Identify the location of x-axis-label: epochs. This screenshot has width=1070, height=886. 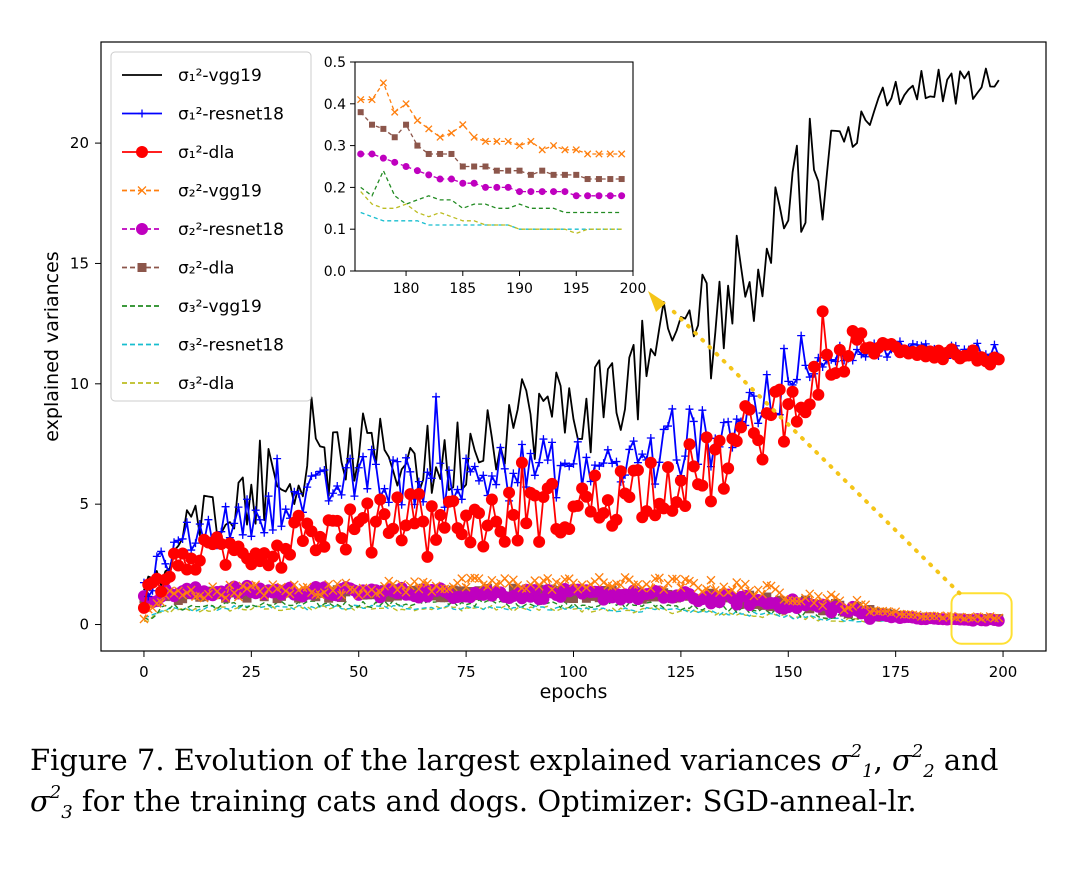
(574, 692).